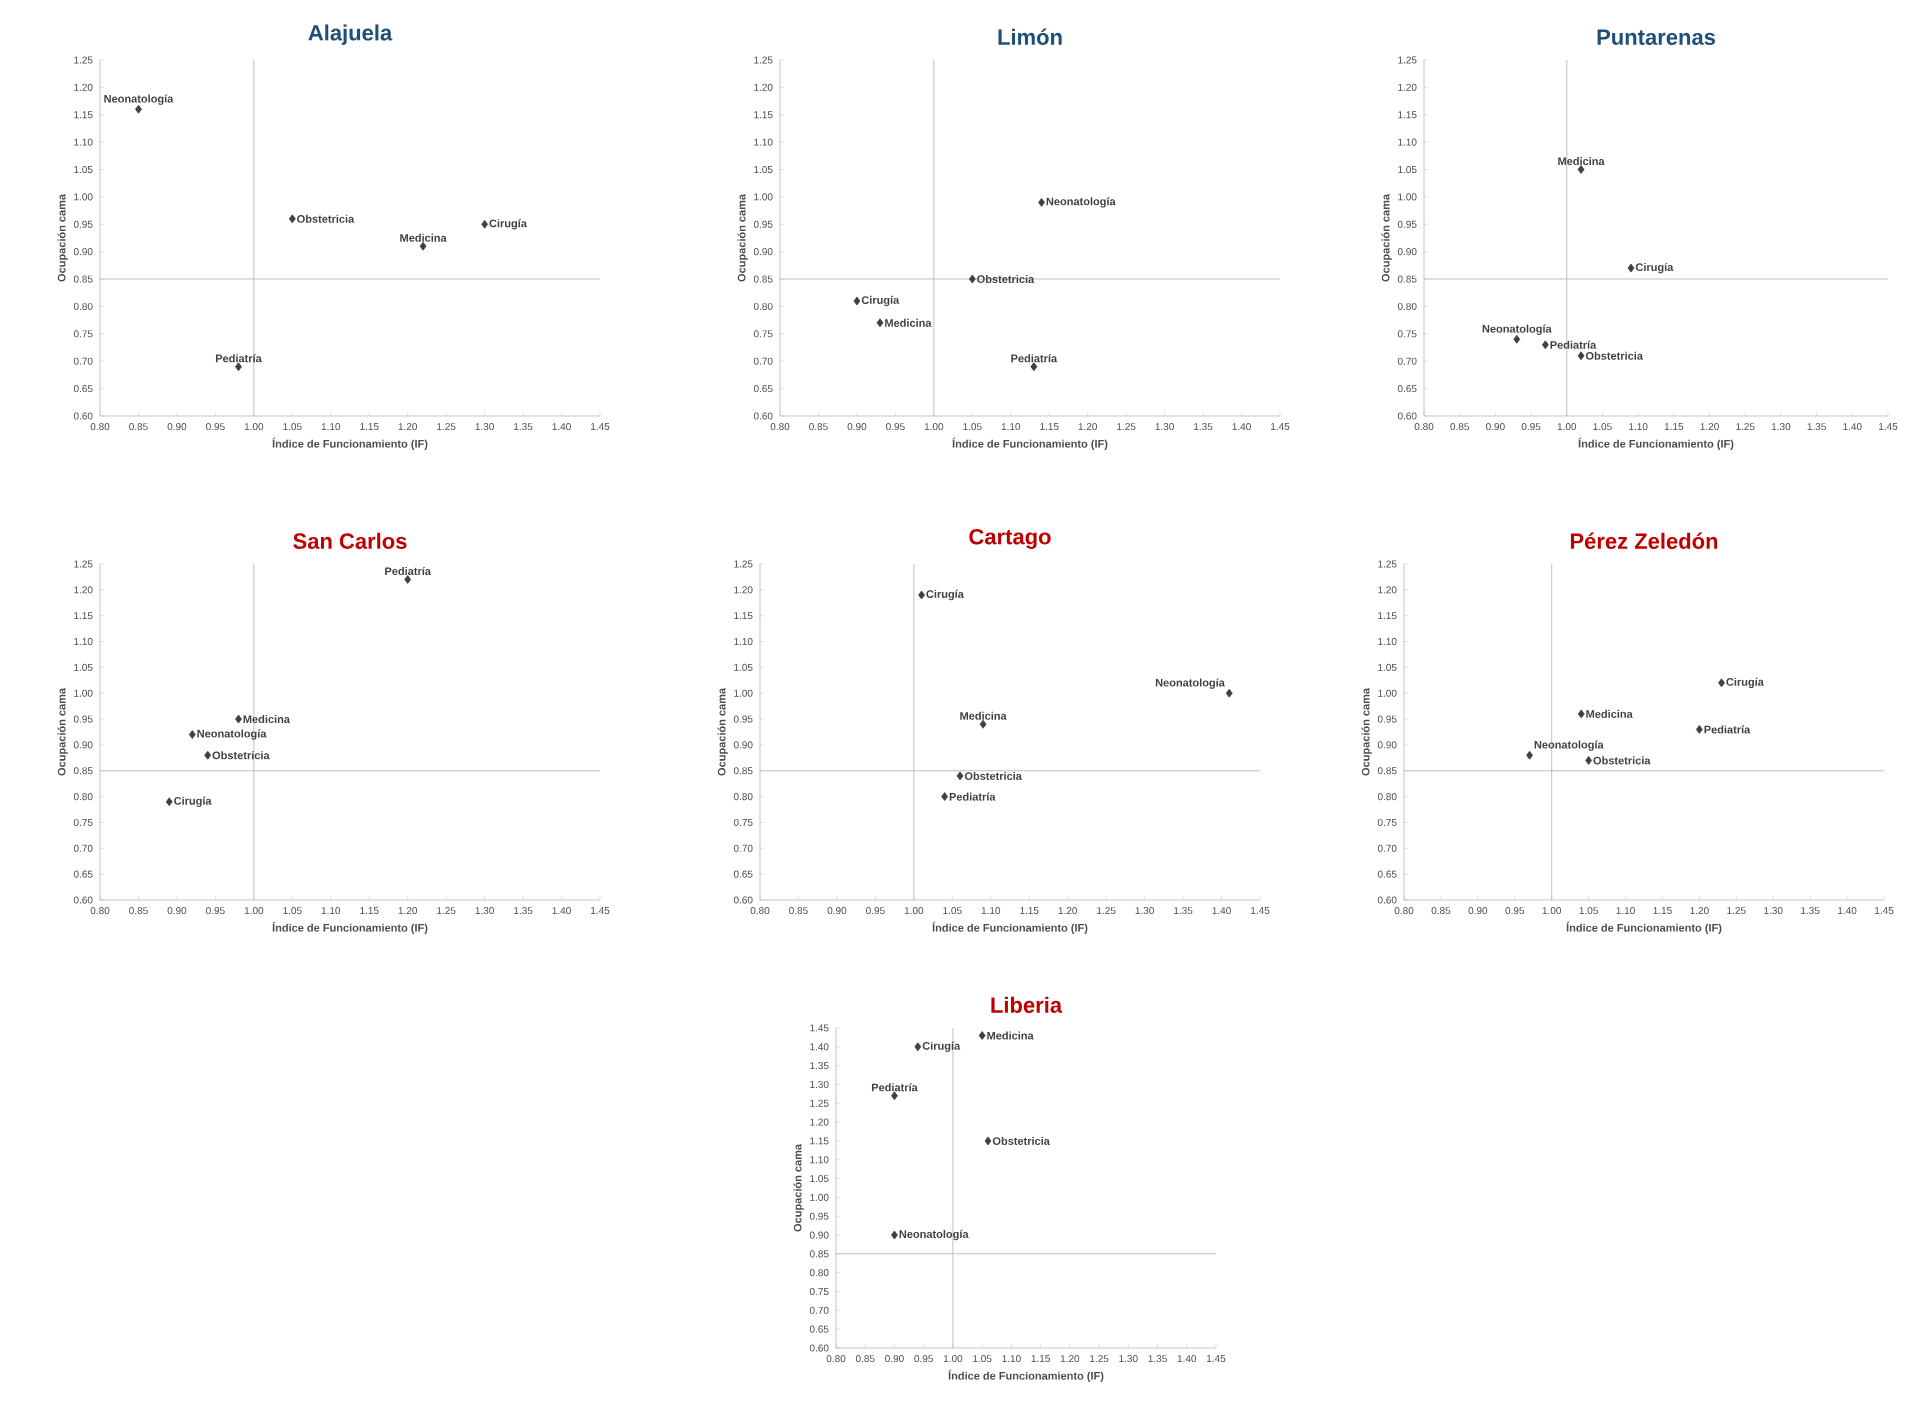 Image resolution: width=1916 pixels, height=1416 pixels. I want to click on chart-title: Alajuela, so click(350, 34).